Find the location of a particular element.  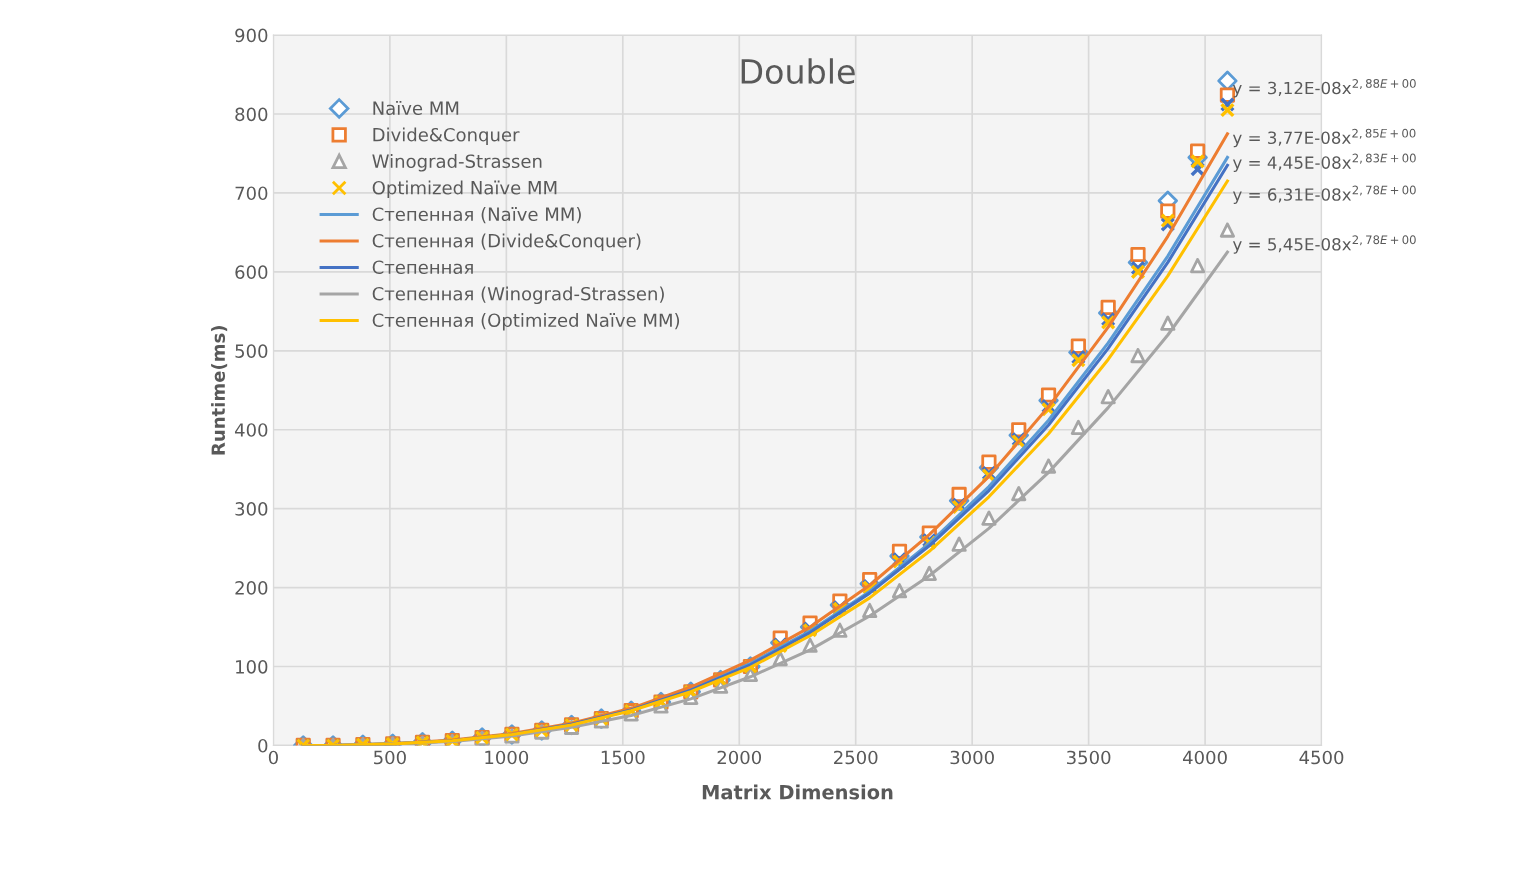

legend-label: Naïve MM is located at coordinates (416, 108).